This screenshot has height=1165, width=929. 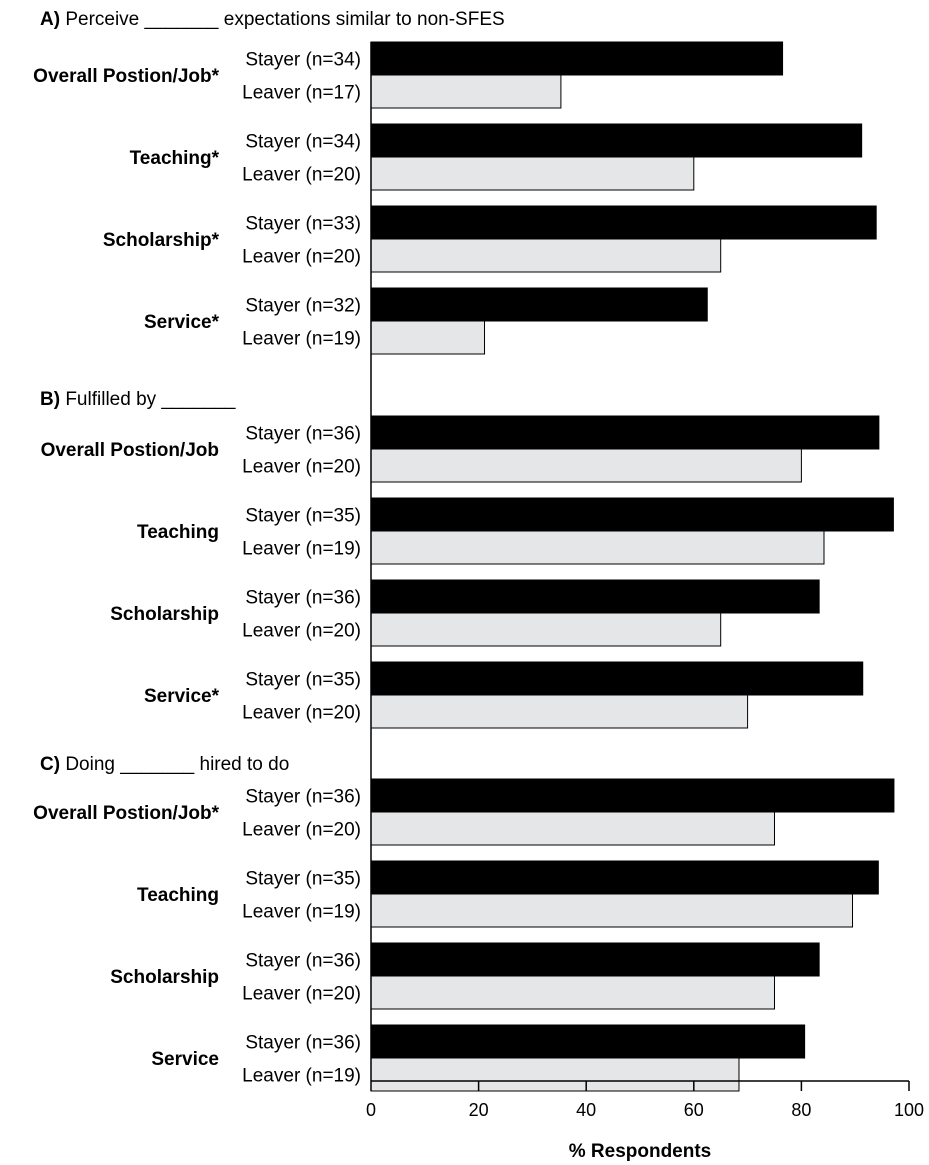 I want to click on x-tick-label: 20, so click(x=479, y=1110).